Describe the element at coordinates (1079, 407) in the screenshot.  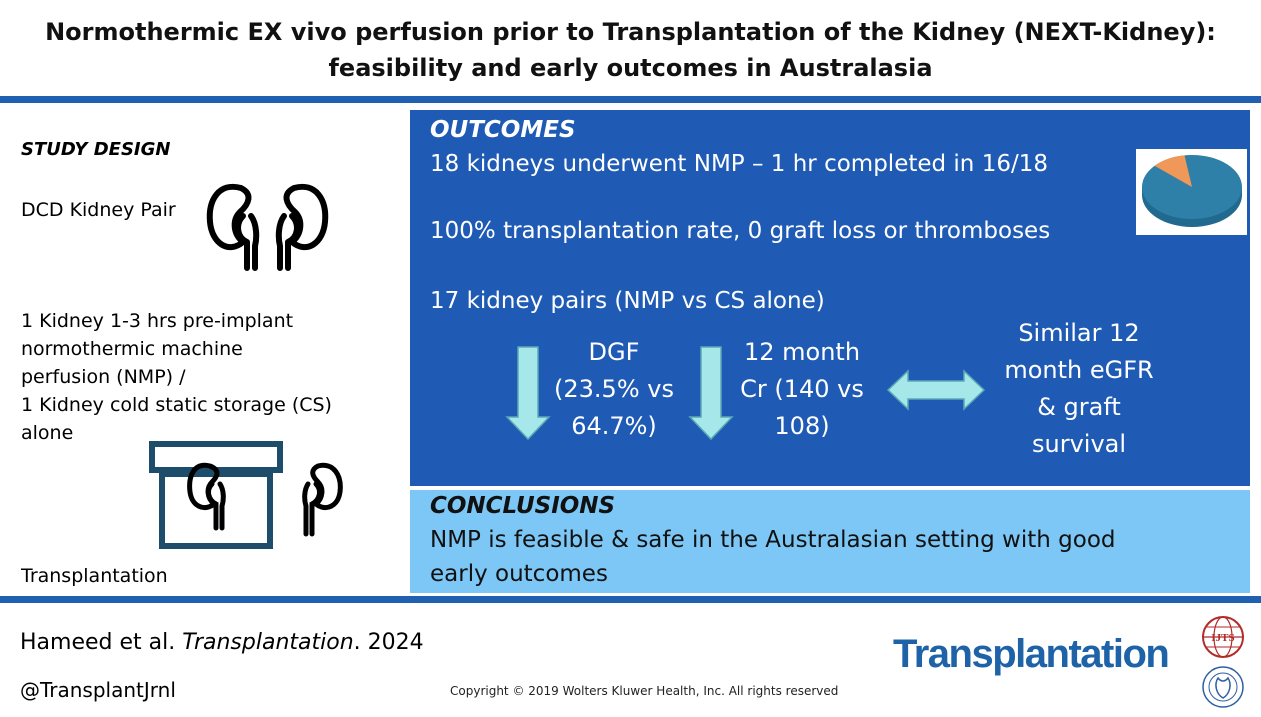
I see `similar-line: & graft` at that location.